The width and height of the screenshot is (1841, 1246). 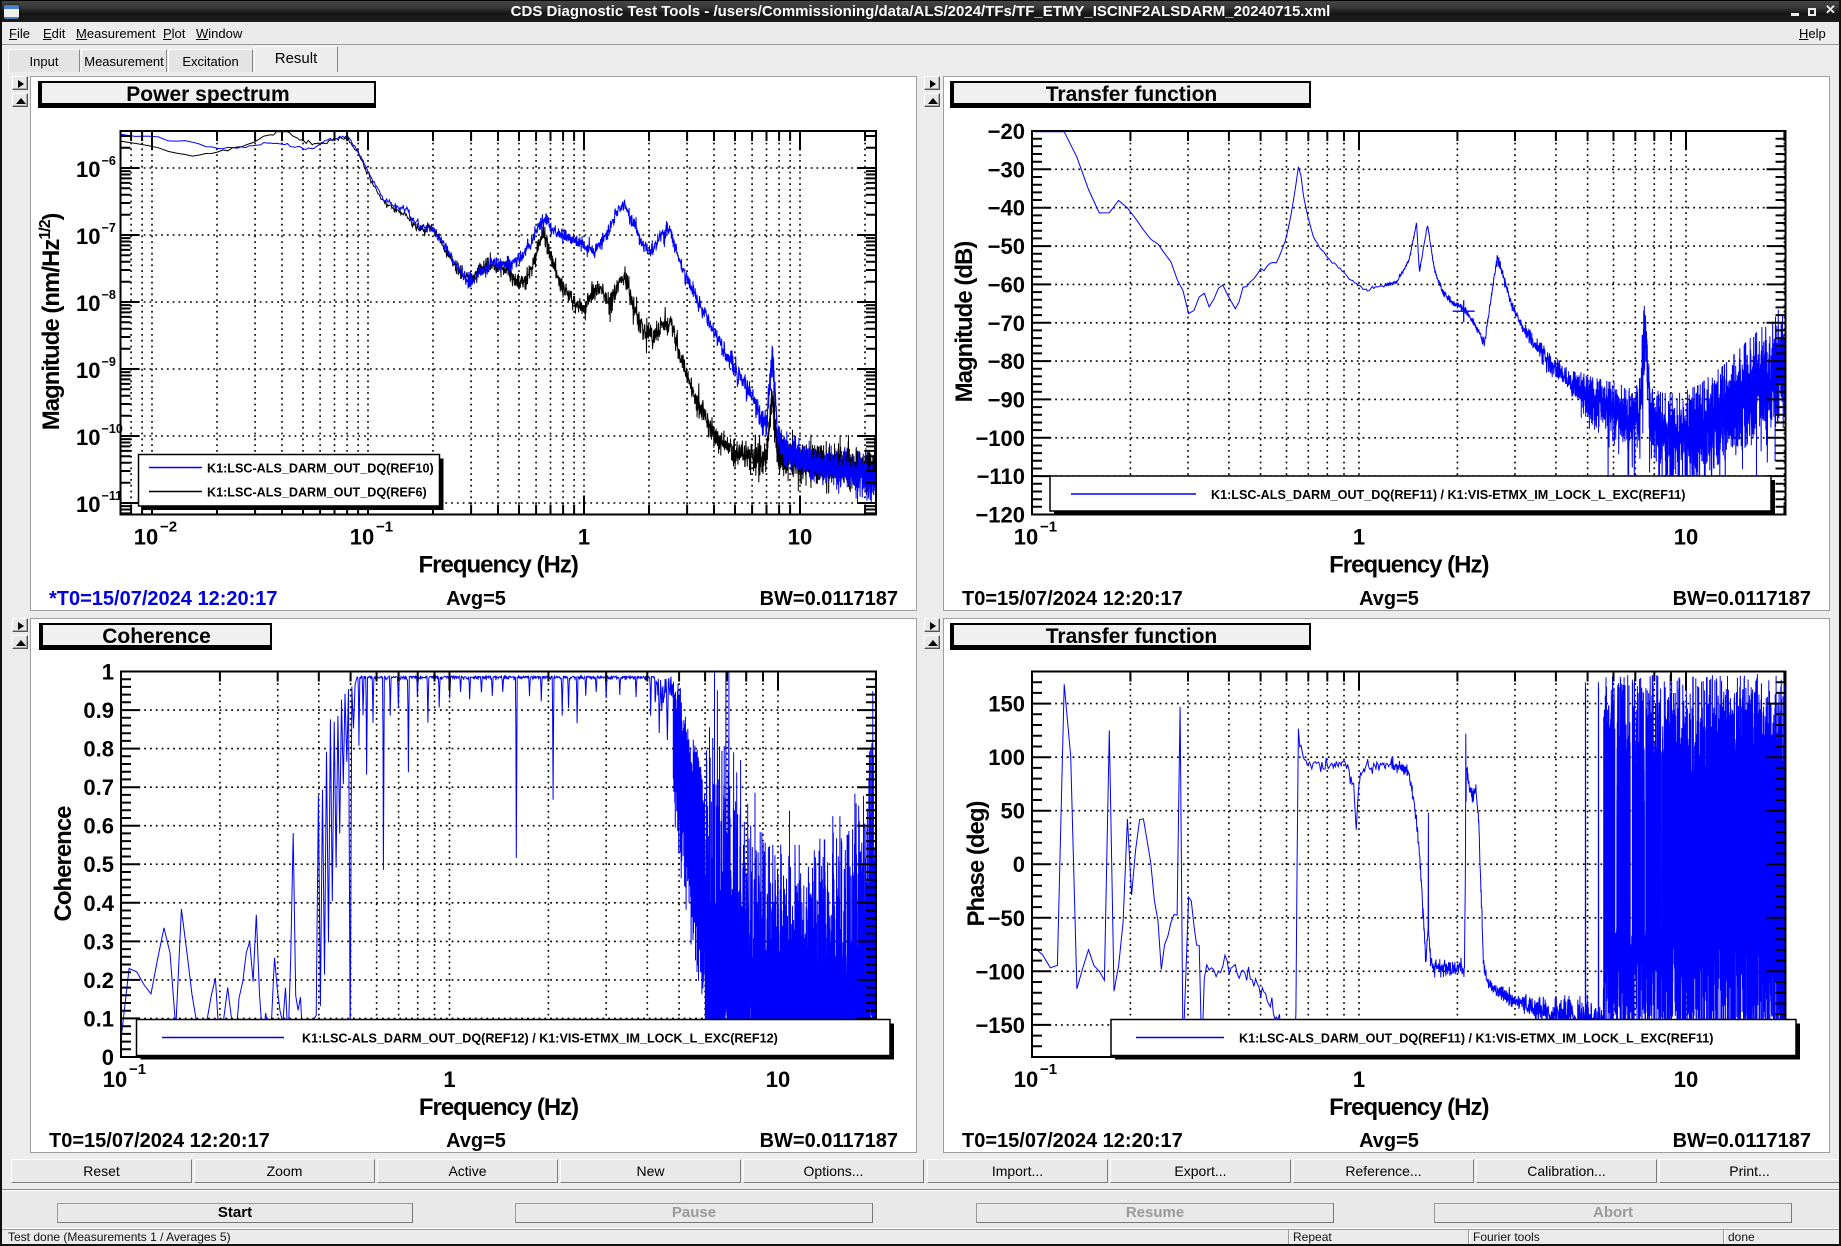 I want to click on svg-text: −150, so click(x=1000, y=1025).